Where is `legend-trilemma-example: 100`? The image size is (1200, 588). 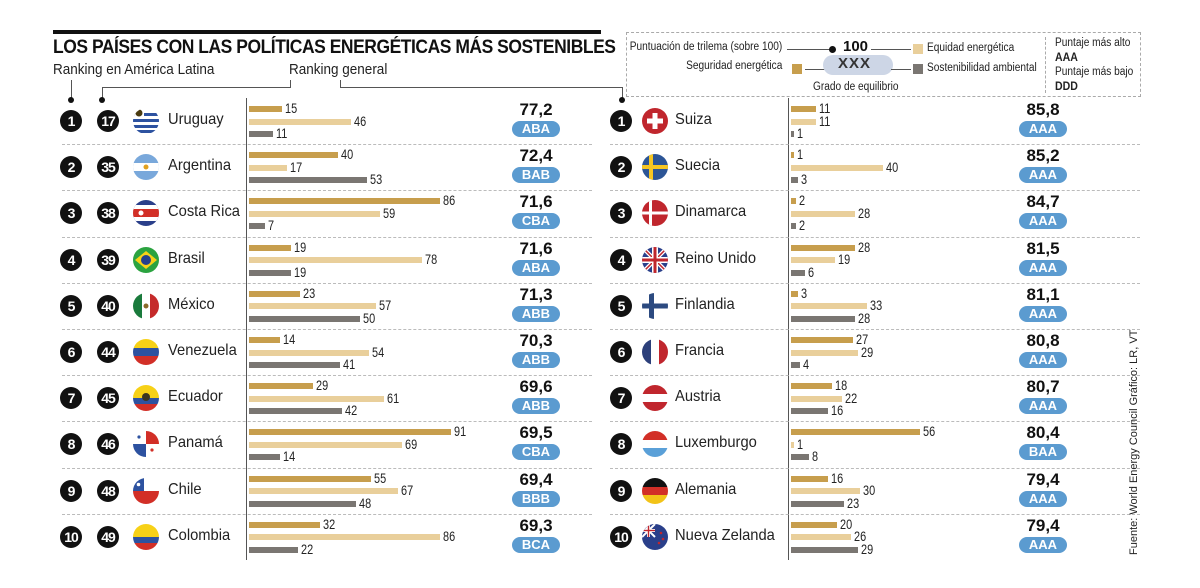
legend-trilemma-example: 100 is located at coordinates (856, 46).